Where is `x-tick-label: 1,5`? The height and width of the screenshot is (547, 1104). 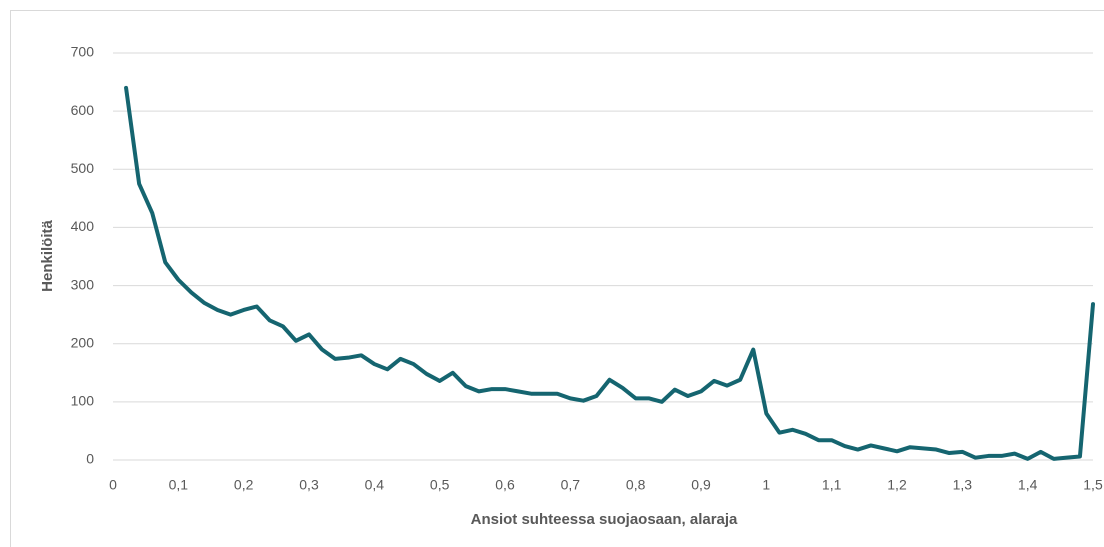
x-tick-label: 1,5 is located at coordinates (1093, 485).